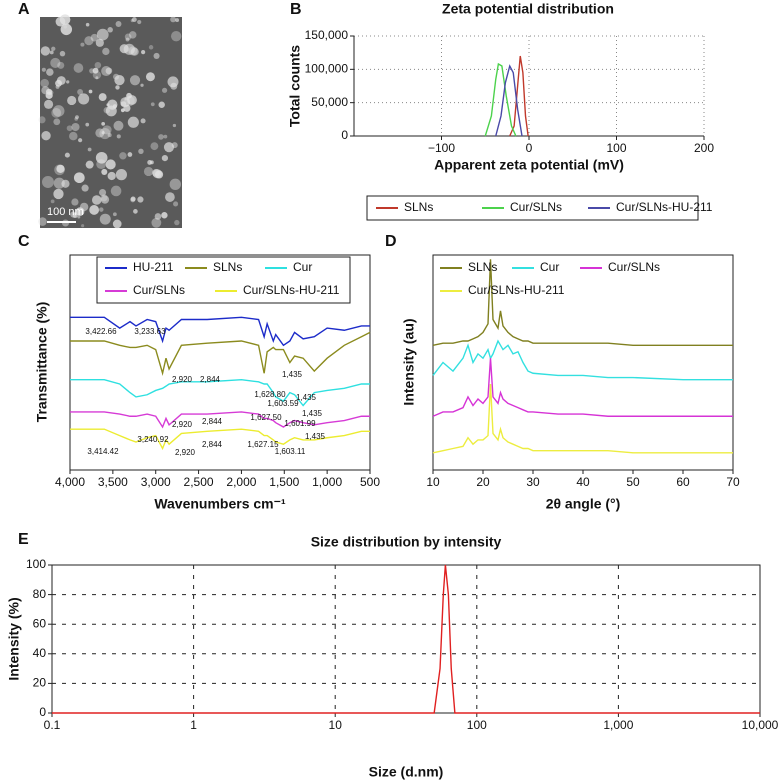 The height and width of the screenshot is (783, 779). I want to click on legend-label: Cur/SLNs-HU-211, so click(664, 207).